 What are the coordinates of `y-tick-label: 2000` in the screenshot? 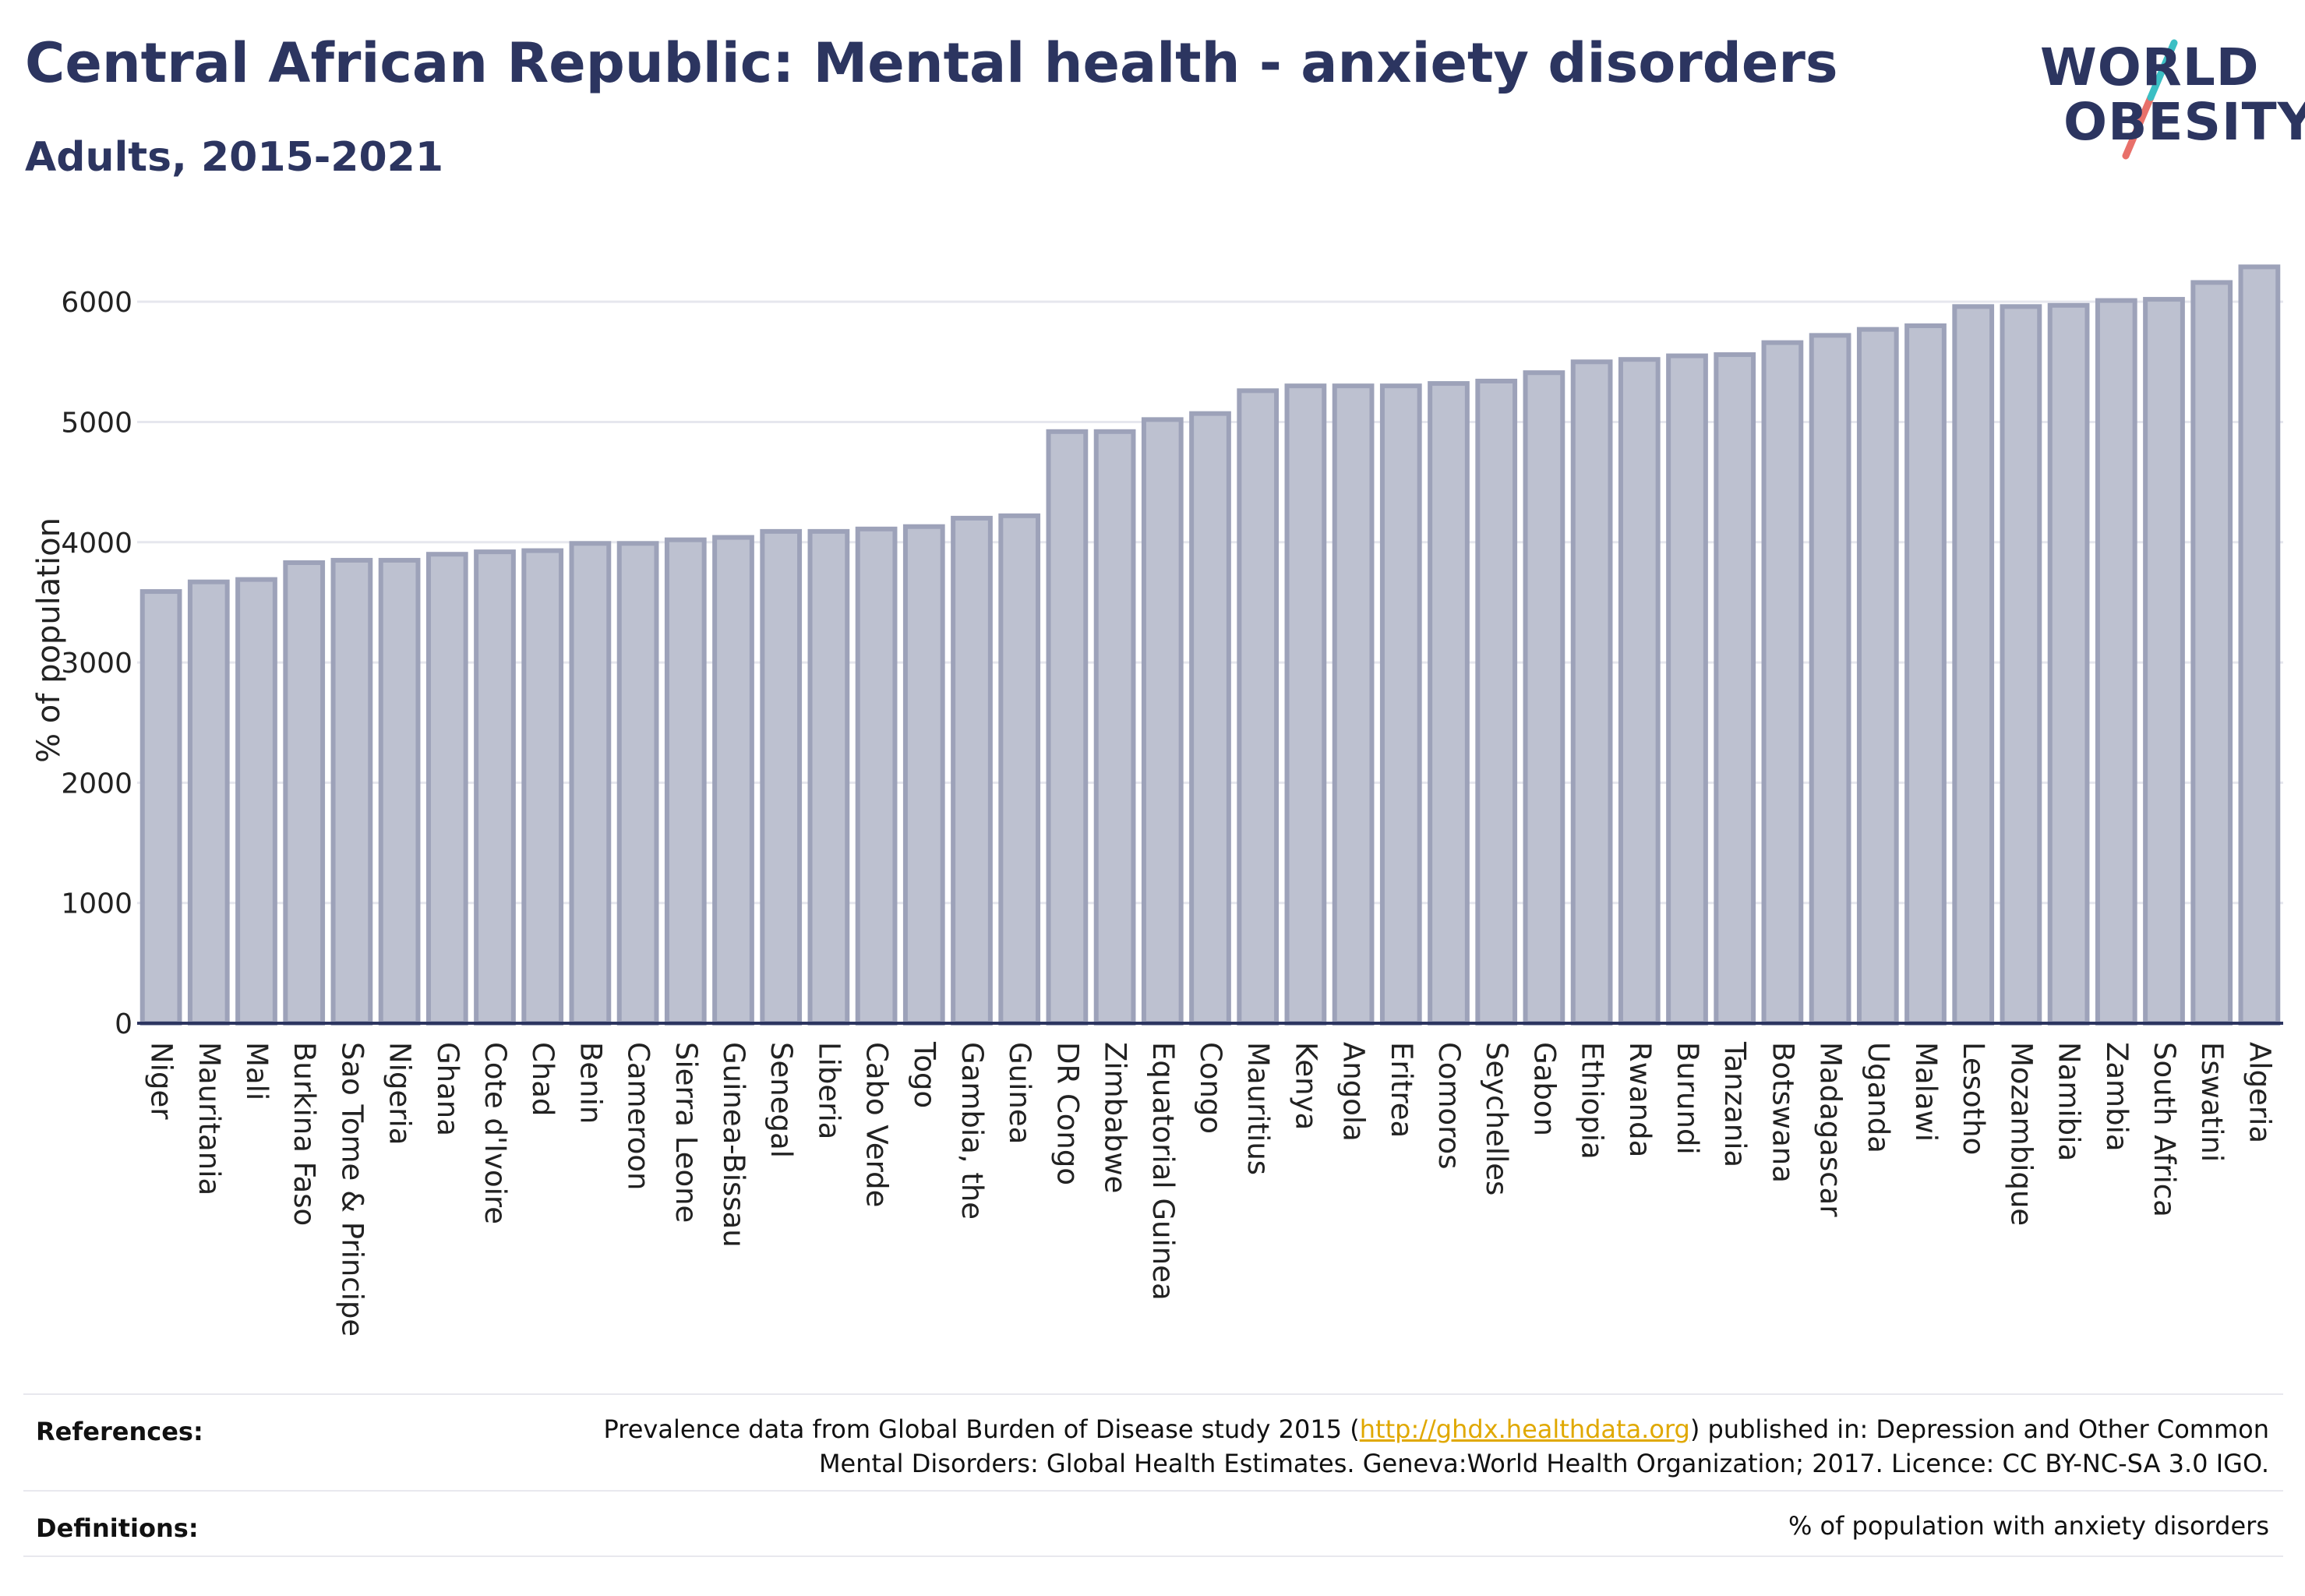 It's located at (96, 784).